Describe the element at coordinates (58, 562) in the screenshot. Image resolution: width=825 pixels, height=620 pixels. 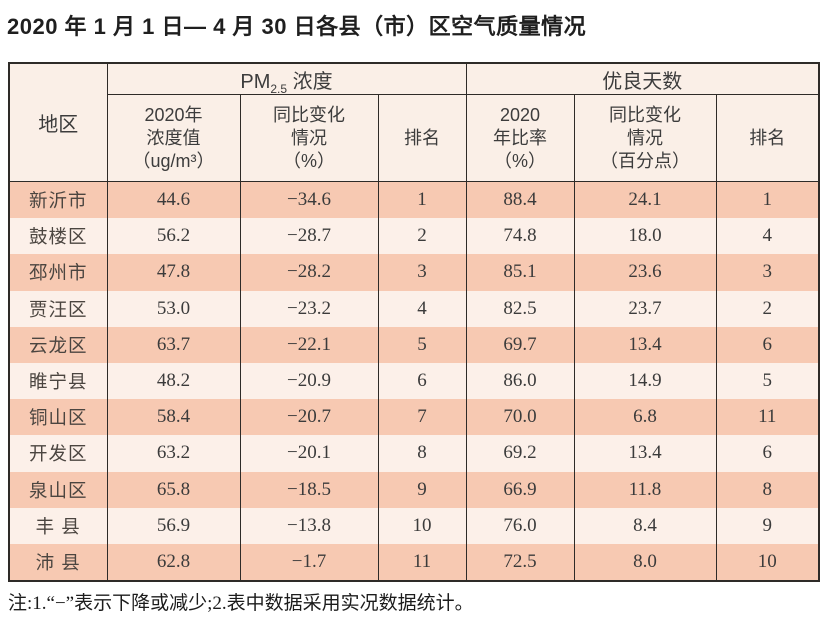
I see `region-cell: 沛 县` at that location.